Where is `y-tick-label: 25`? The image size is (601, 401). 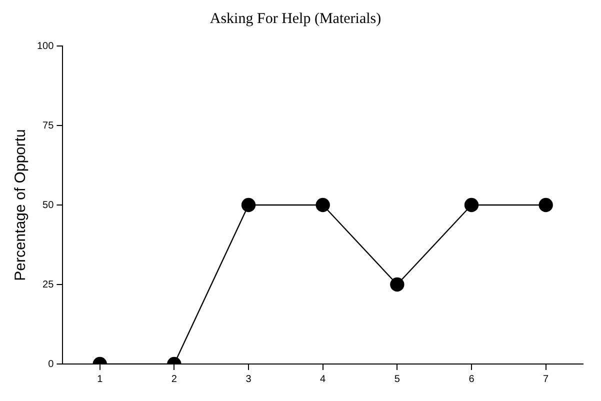
y-tick-label: 25 is located at coordinates (48, 284).